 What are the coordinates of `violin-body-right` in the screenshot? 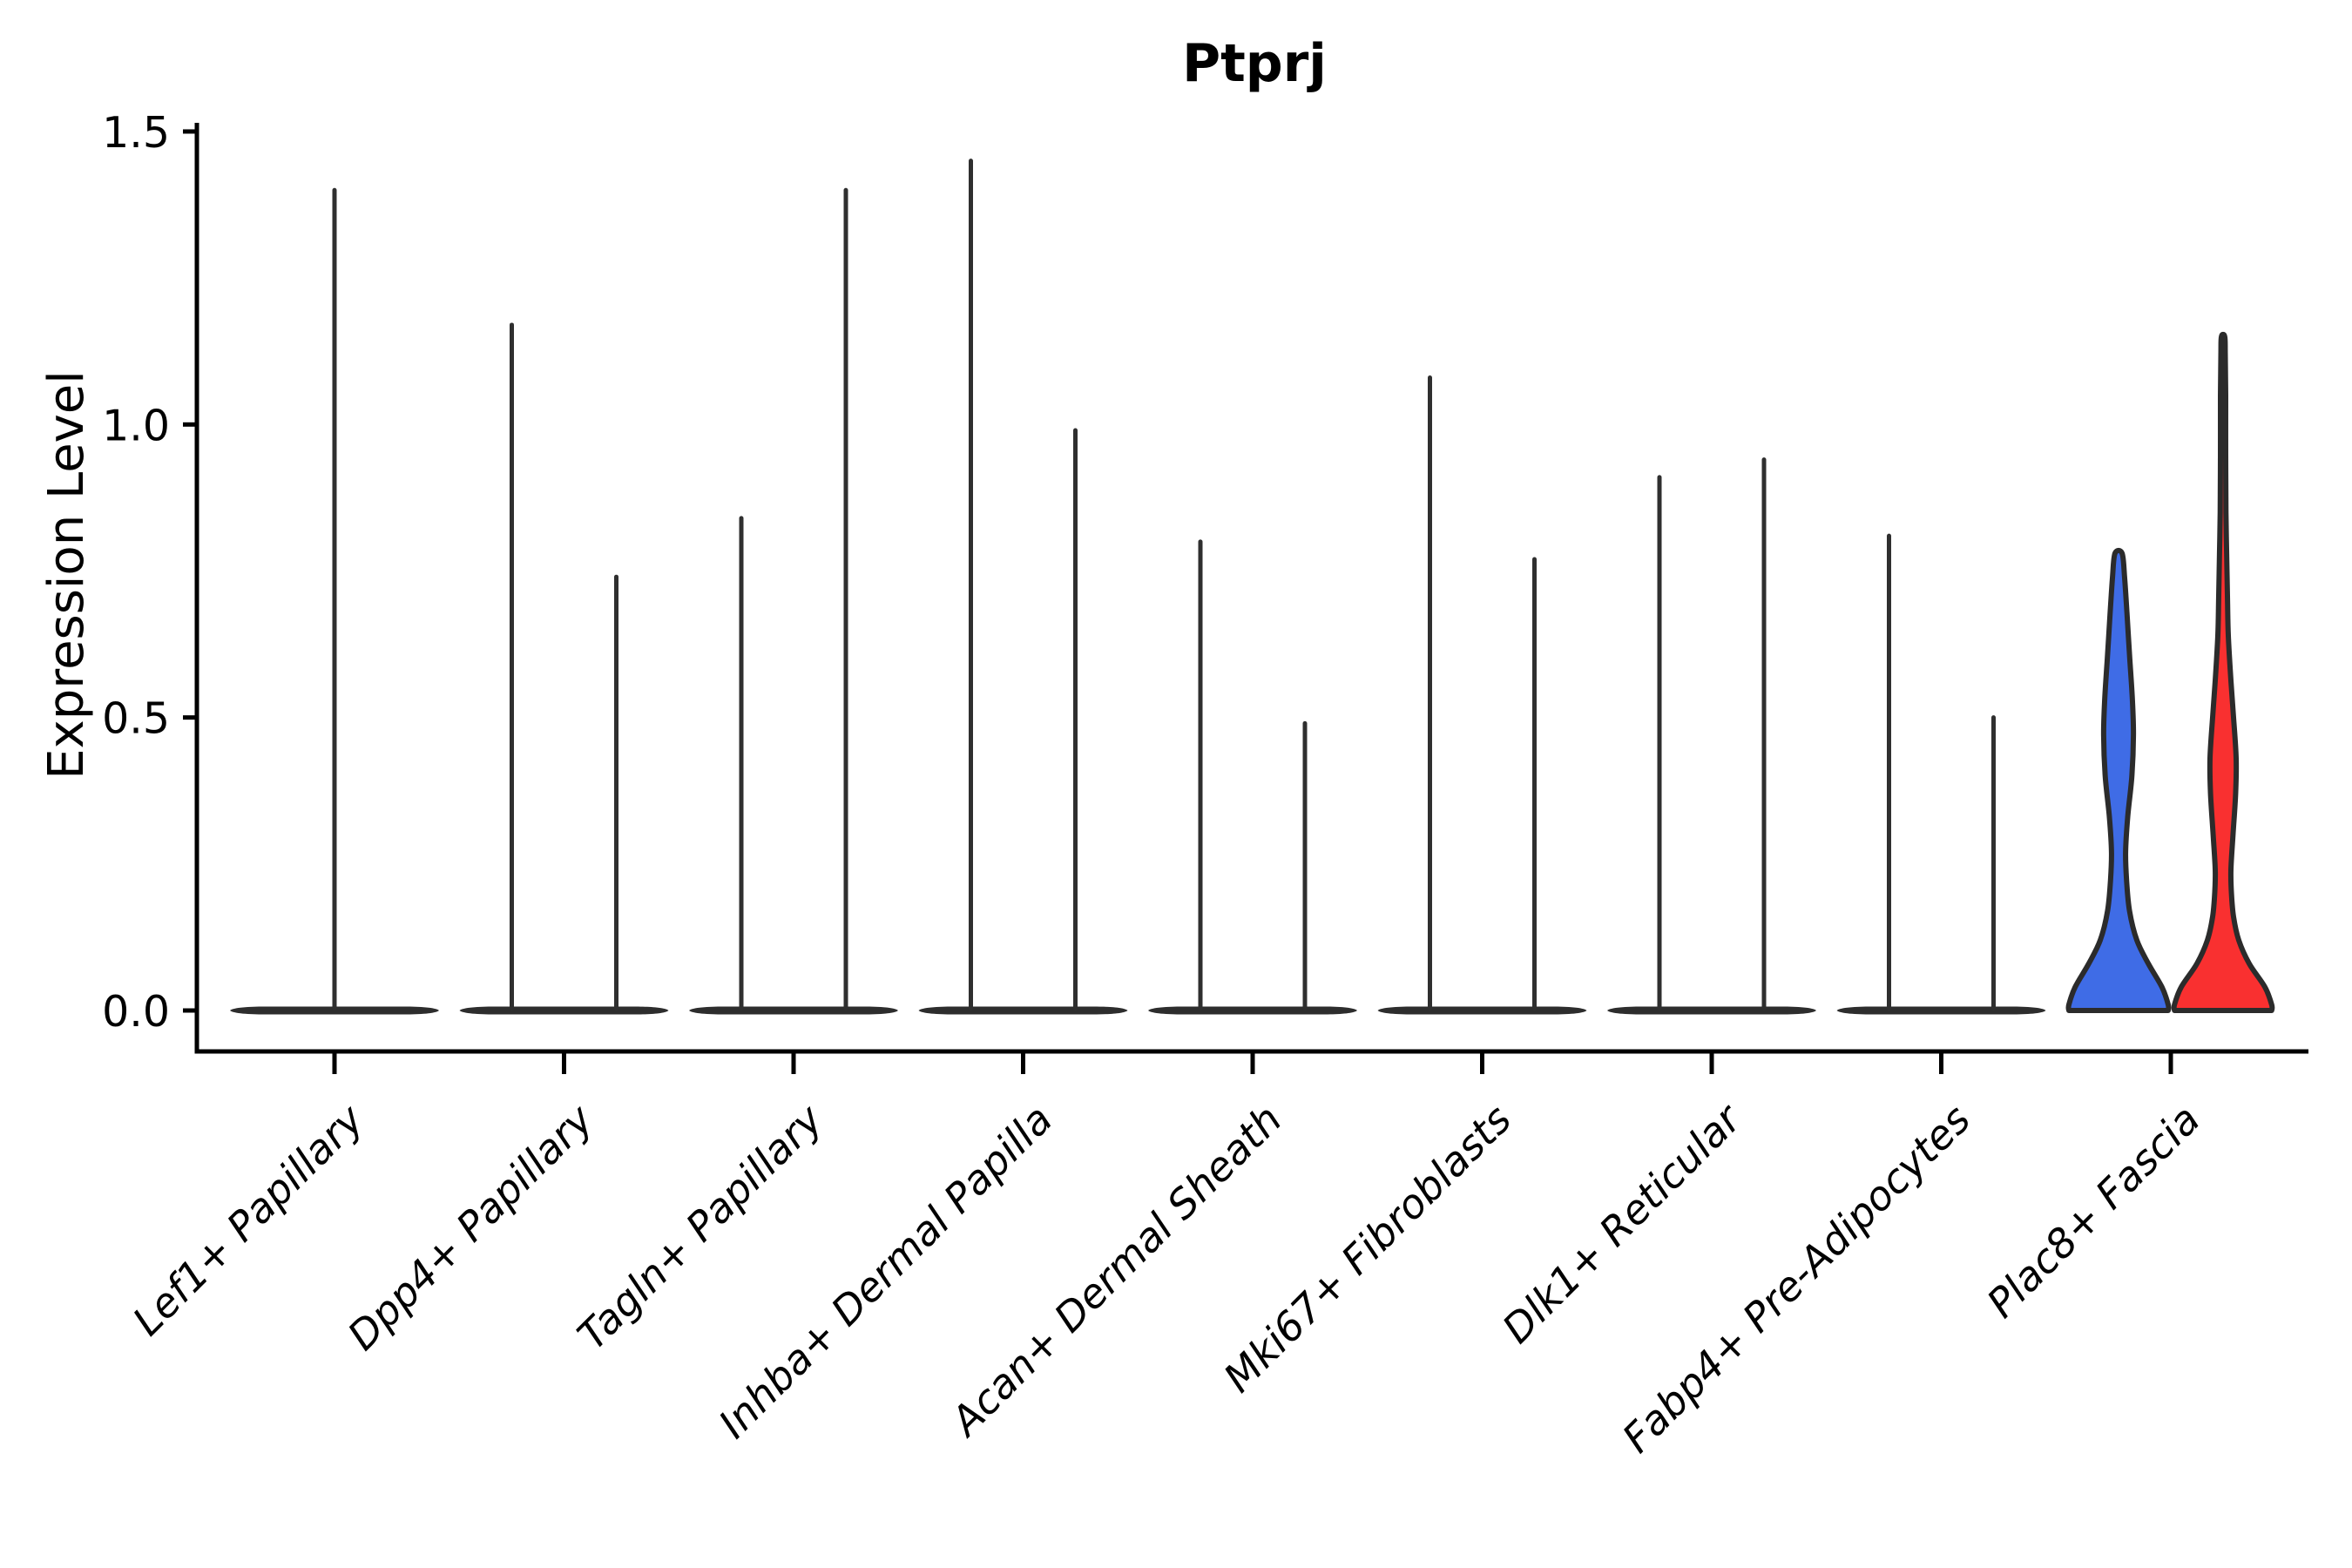 It's located at (2223, 672).